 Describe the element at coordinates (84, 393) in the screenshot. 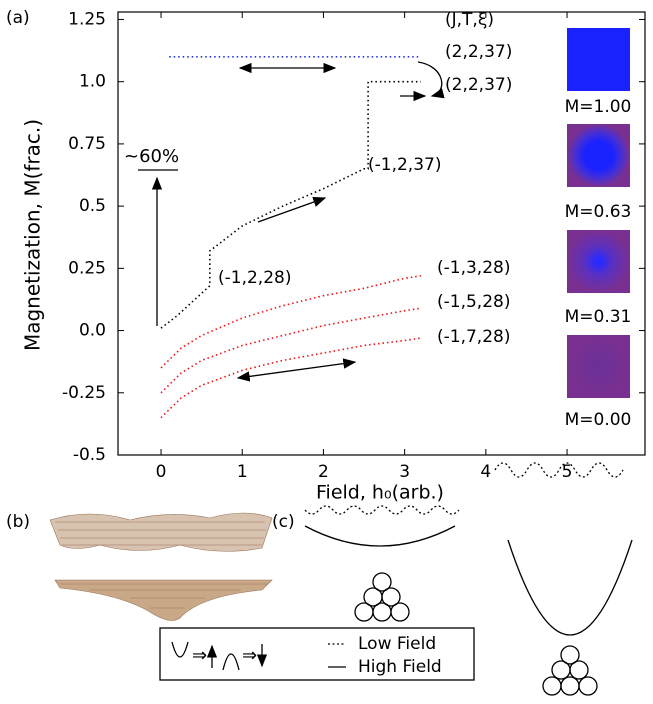

I see `y-tick-label: -0.25` at that location.